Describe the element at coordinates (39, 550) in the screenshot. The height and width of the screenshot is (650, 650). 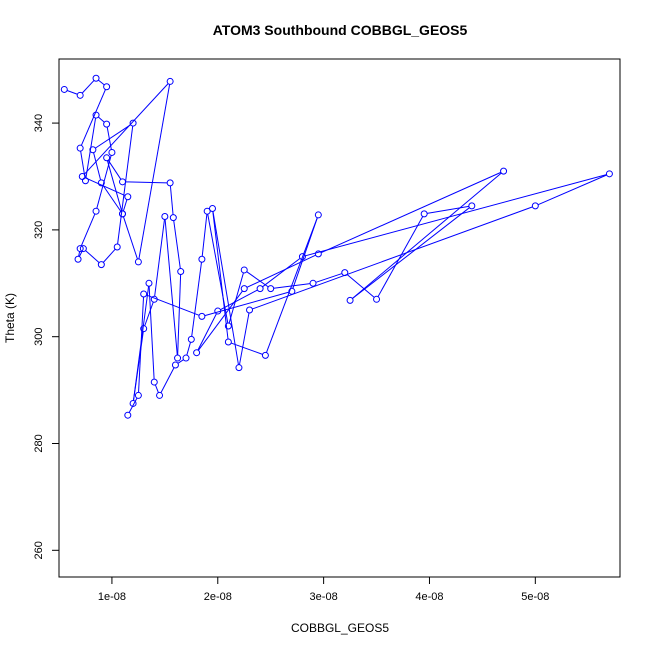
I see `y-tick-label: 260` at that location.